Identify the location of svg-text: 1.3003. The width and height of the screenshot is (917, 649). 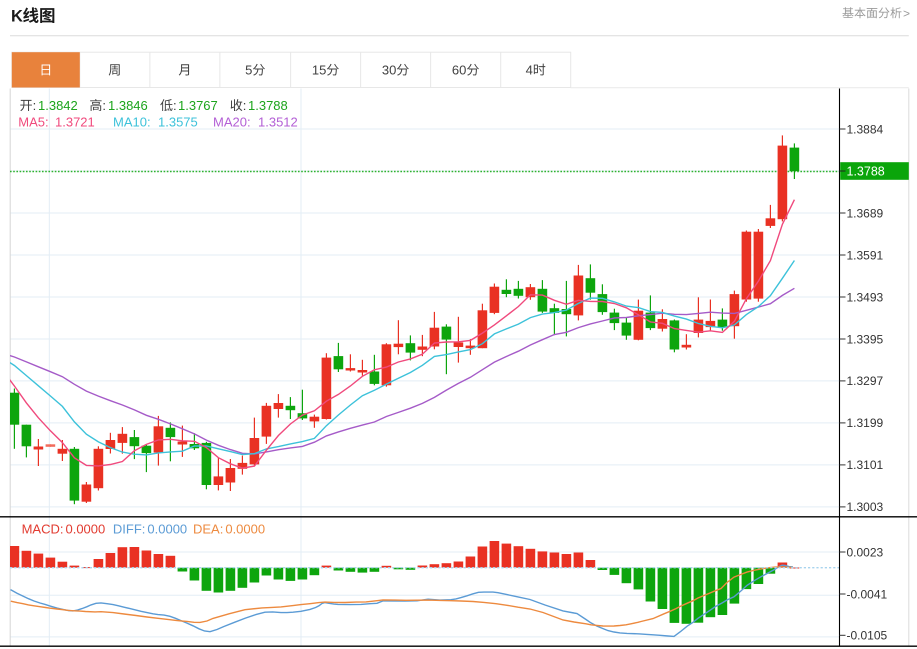
(865, 507).